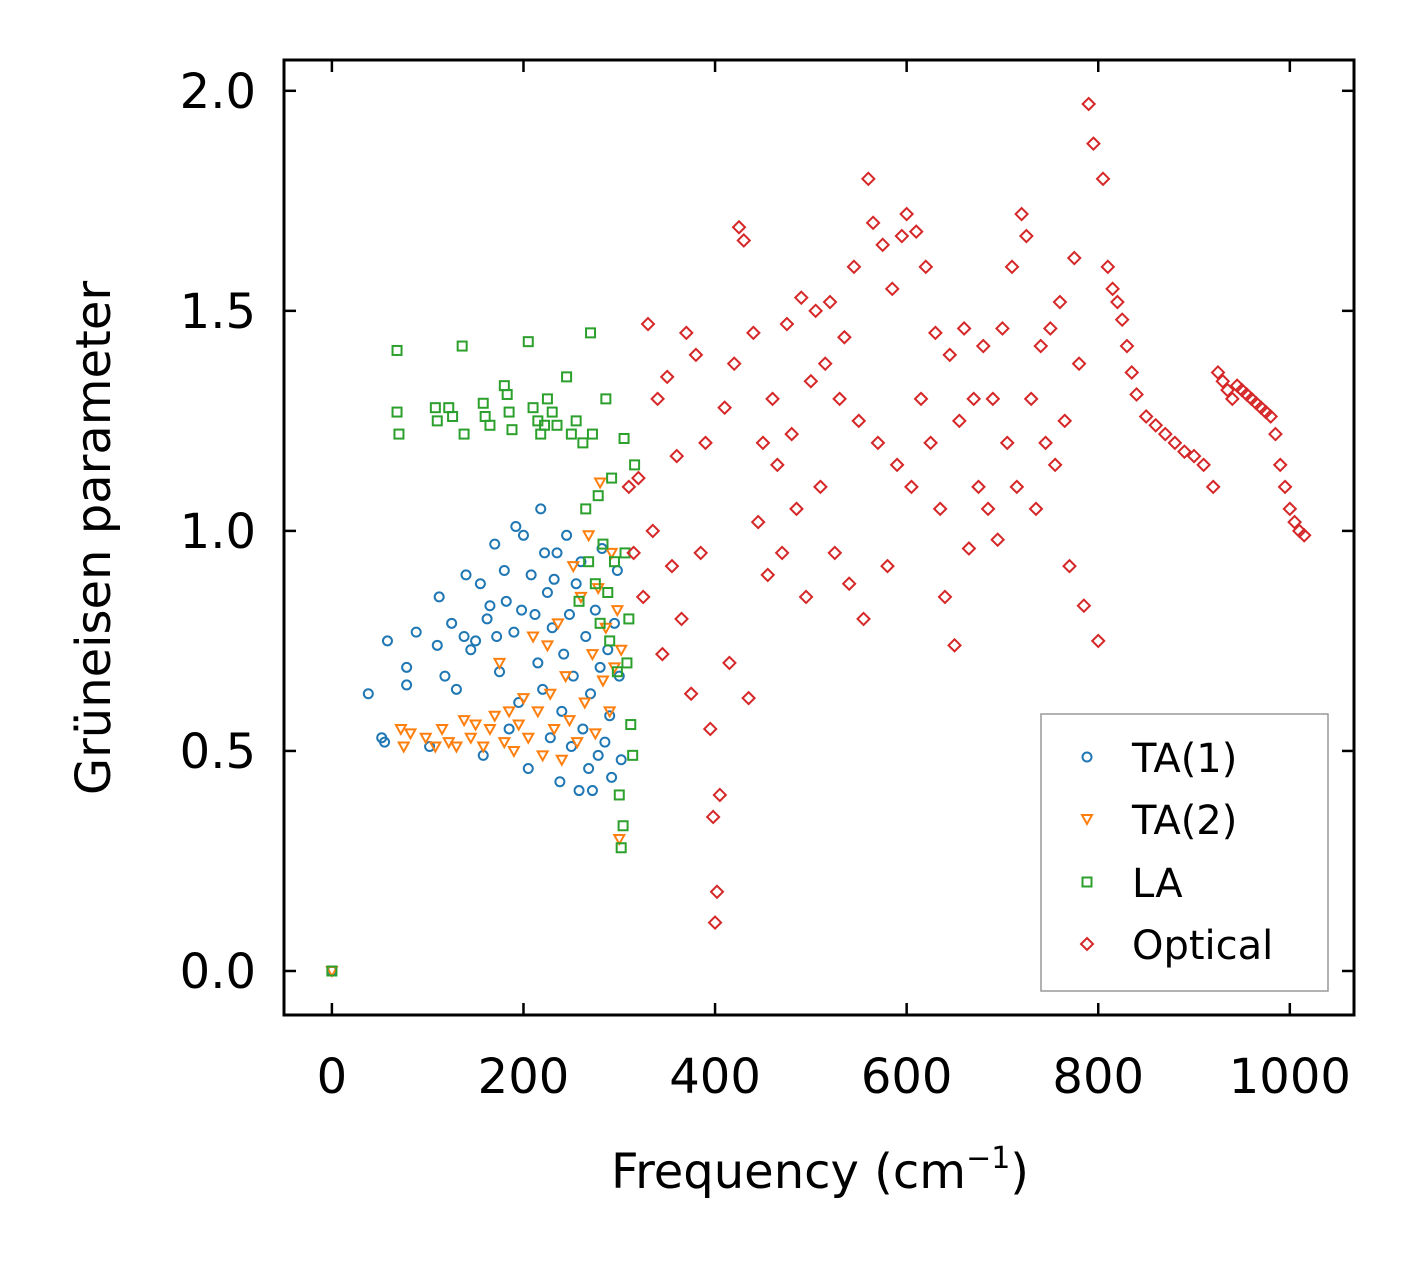  Describe the element at coordinates (332, 1077) in the screenshot. I see `x-tick-label: 0` at that location.